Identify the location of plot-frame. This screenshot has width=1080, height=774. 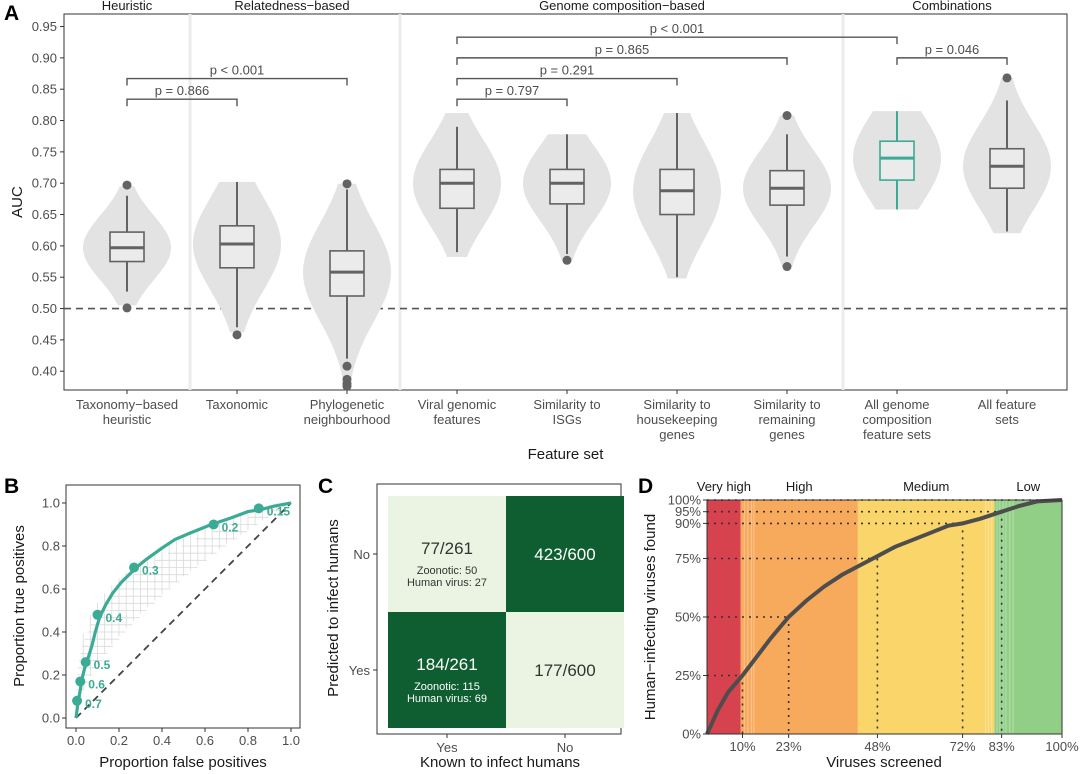
(183, 606).